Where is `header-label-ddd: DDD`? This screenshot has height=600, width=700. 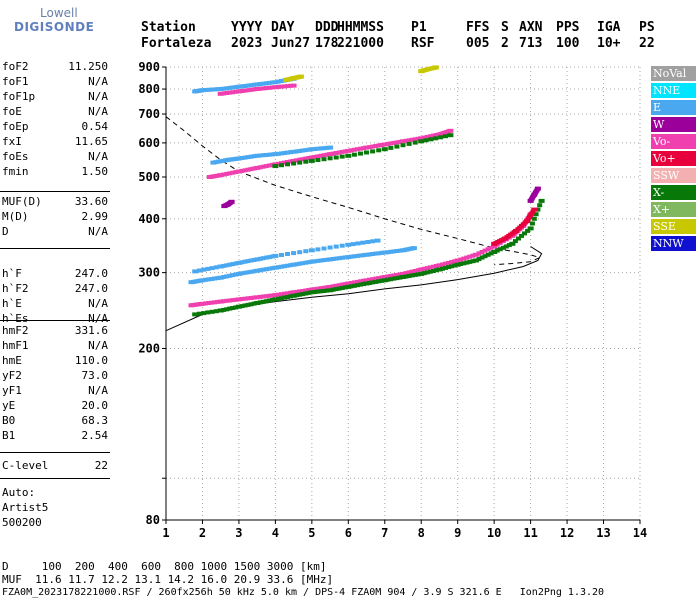 header-label-ddd: DDD is located at coordinates (327, 27).